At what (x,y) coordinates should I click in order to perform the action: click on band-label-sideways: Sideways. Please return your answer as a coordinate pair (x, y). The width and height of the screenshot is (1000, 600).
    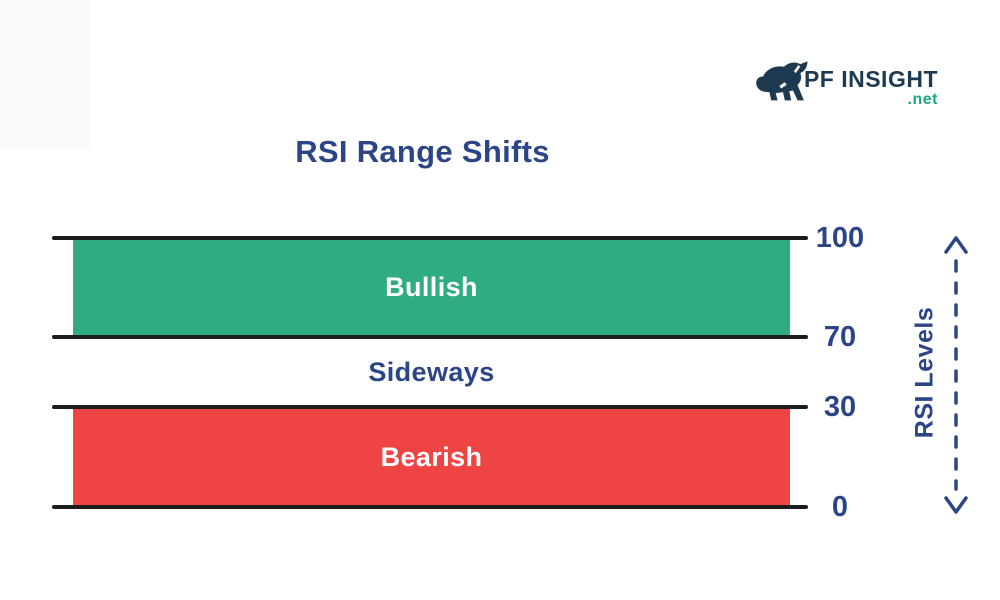
    Looking at the image, I should click on (431, 371).